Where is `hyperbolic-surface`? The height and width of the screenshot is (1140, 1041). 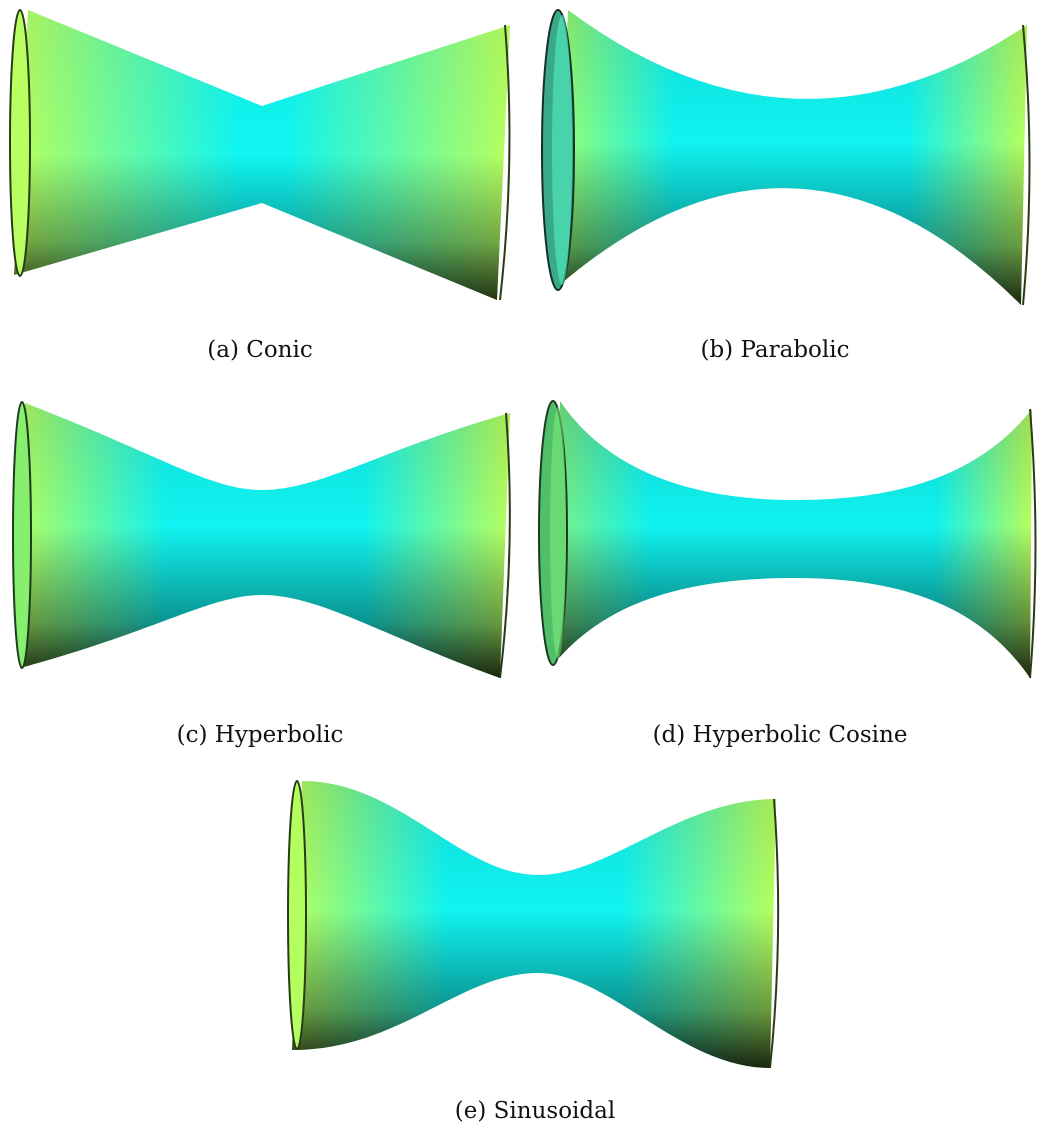
hyperbolic-surface is located at coordinates (261, 540).